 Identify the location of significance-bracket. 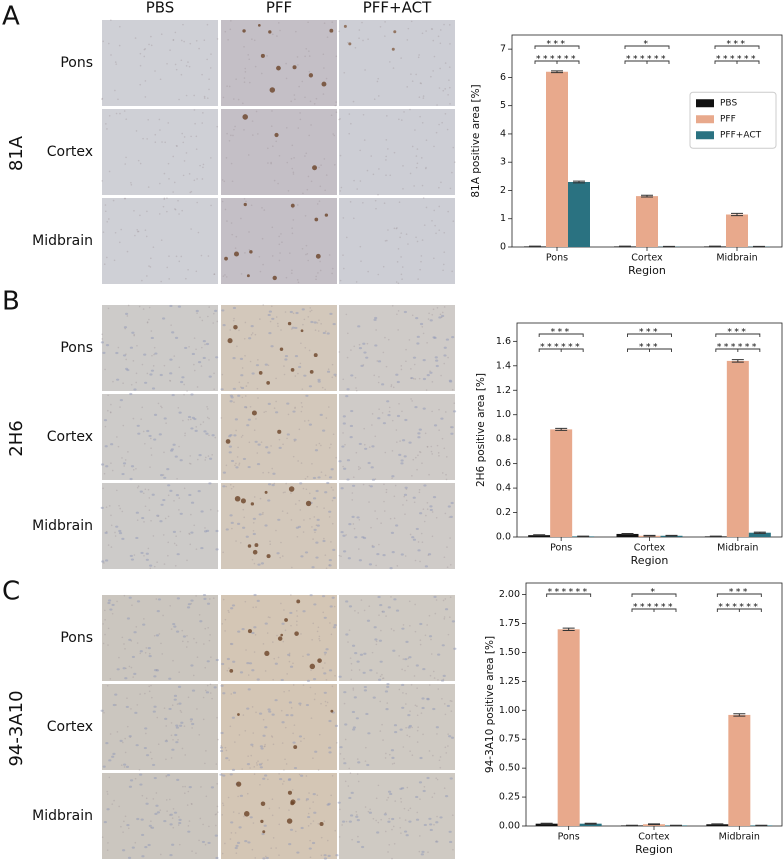
(738, 350).